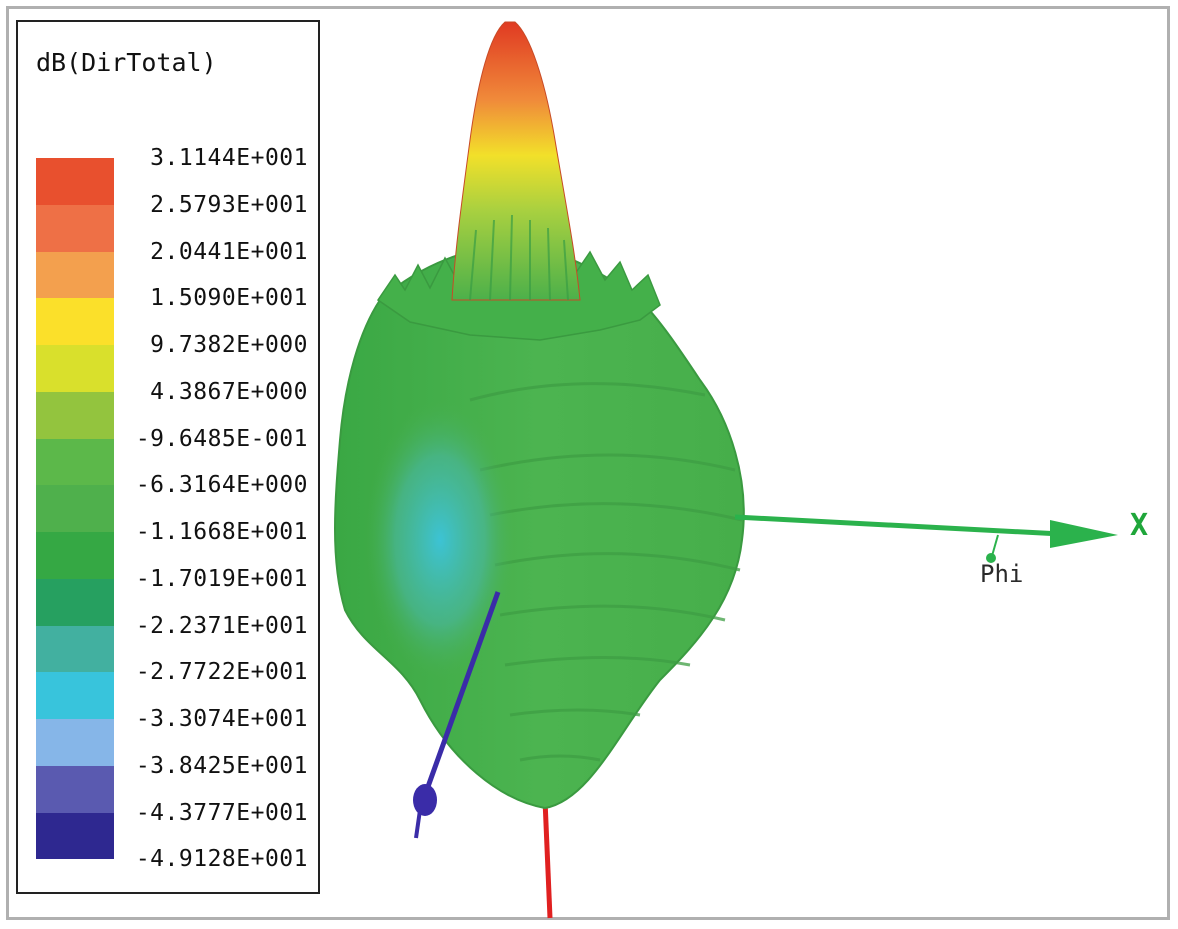  I want to click on phi-label: Phi, so click(1002, 574).